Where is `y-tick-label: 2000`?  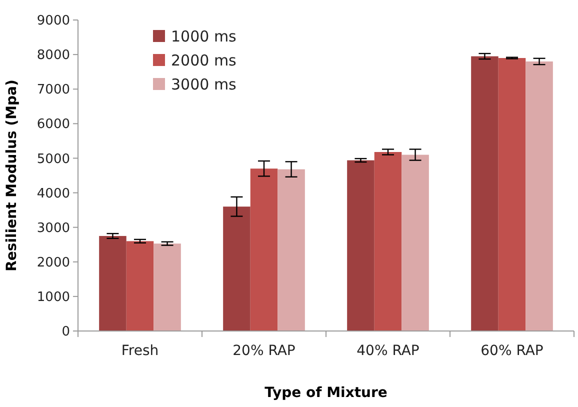 y-tick-label: 2000 is located at coordinates (53, 262).